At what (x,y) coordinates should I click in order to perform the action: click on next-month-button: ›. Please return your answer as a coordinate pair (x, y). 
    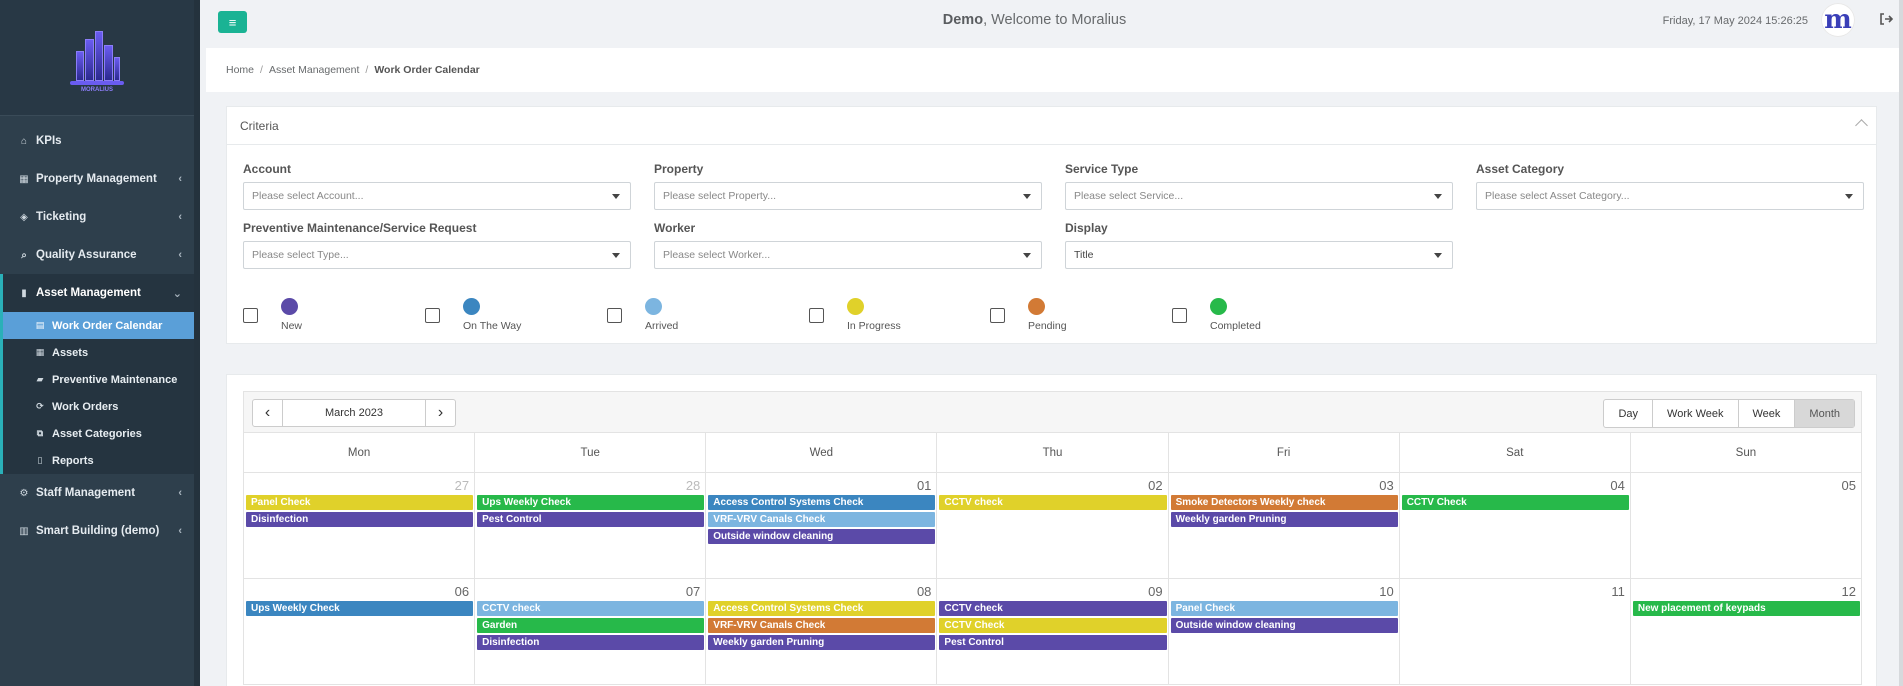
    Looking at the image, I should click on (440, 413).